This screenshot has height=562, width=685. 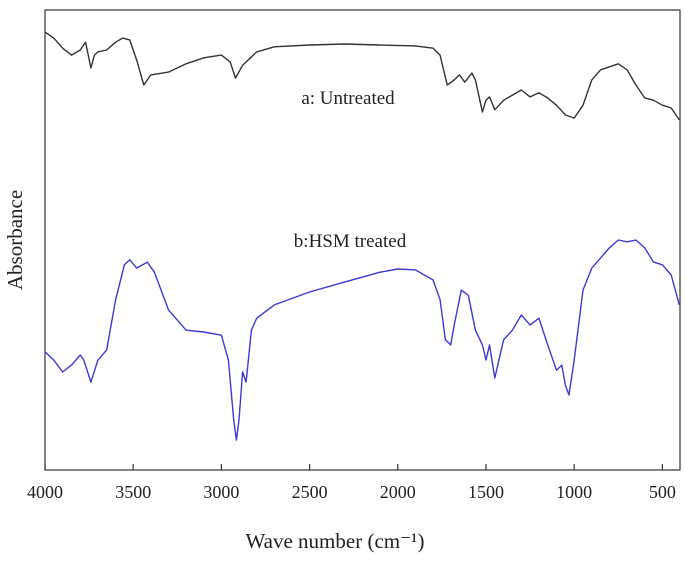 I want to click on y-axis-label: Absorbance, so click(x=15, y=240).